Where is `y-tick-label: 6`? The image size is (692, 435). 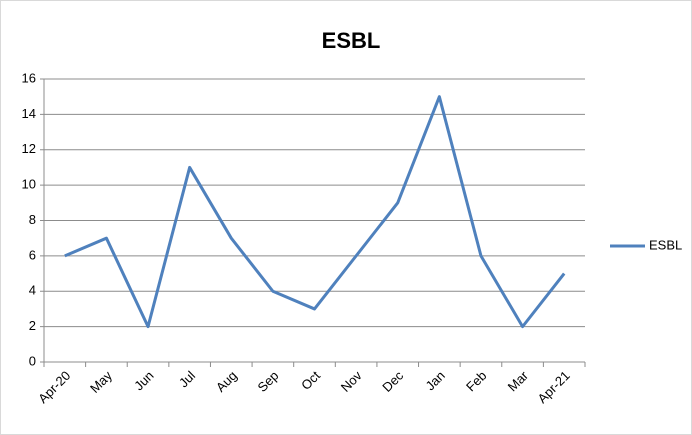
y-tick-label: 6 is located at coordinates (32, 254).